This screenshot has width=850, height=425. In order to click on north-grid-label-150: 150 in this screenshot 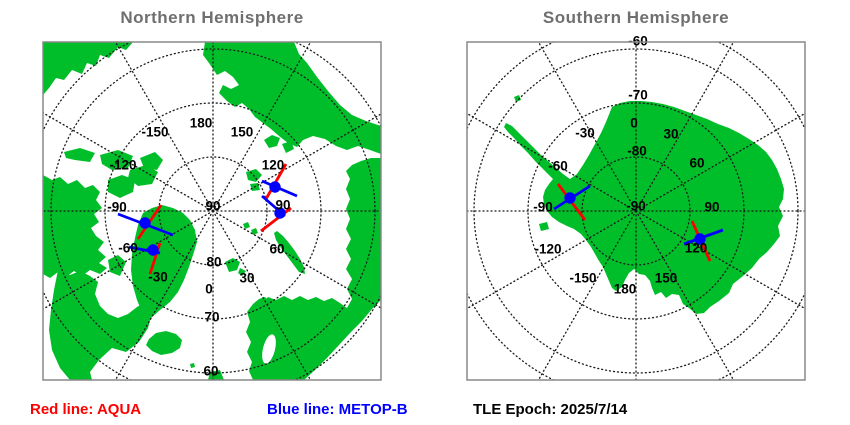, I will do `click(242, 132)`.